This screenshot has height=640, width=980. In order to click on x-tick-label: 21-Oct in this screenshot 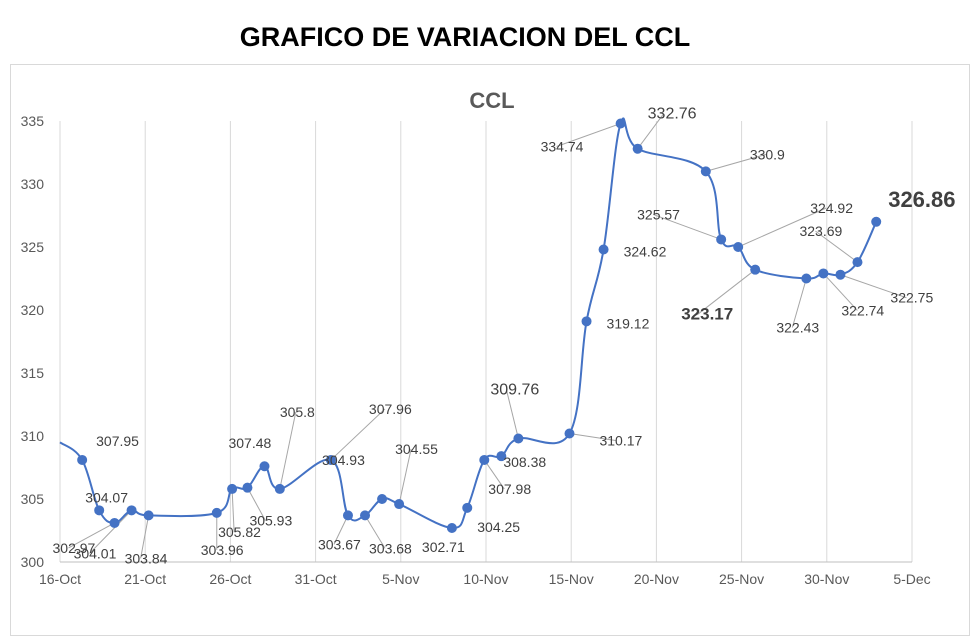, I will do `click(145, 579)`.